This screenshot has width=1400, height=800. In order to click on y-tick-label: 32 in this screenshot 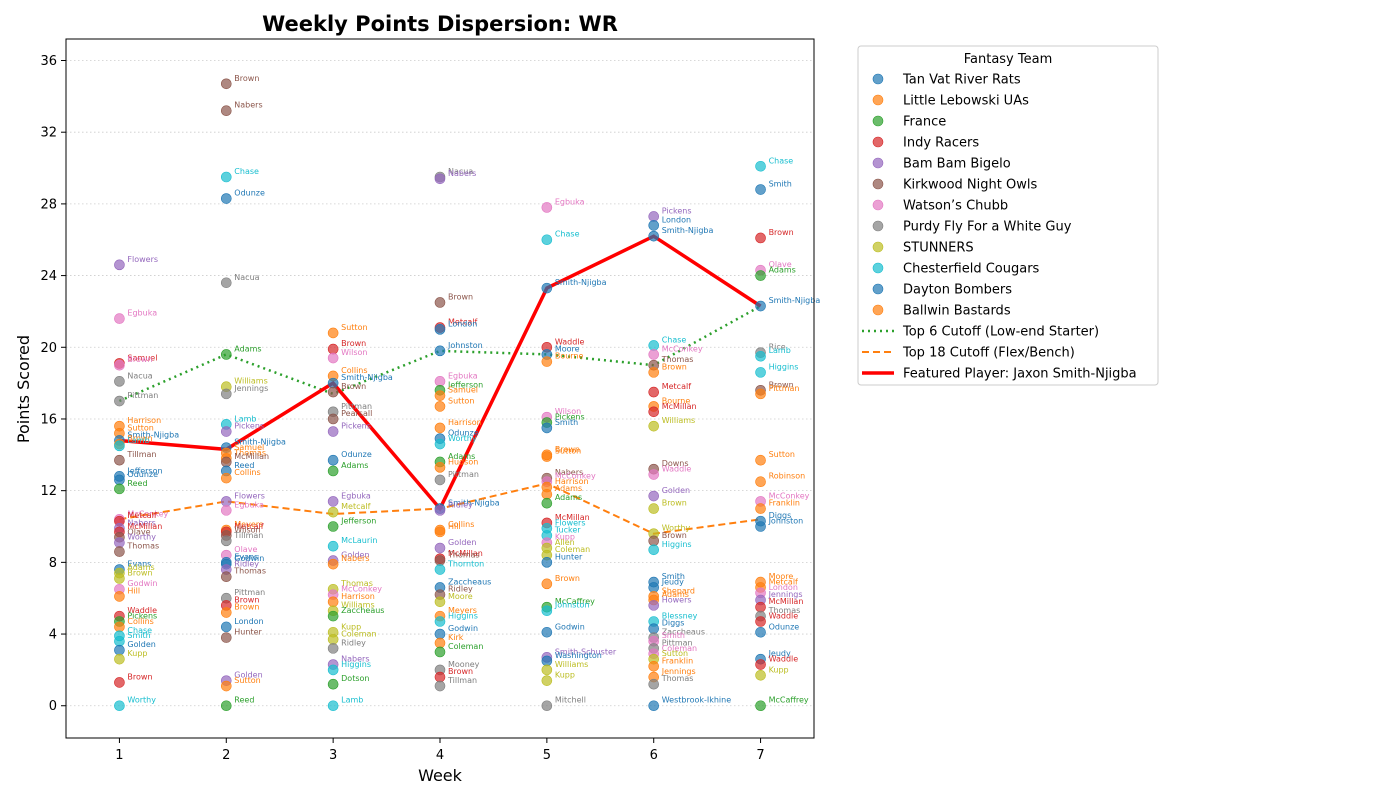, I will do `click(48, 133)`.